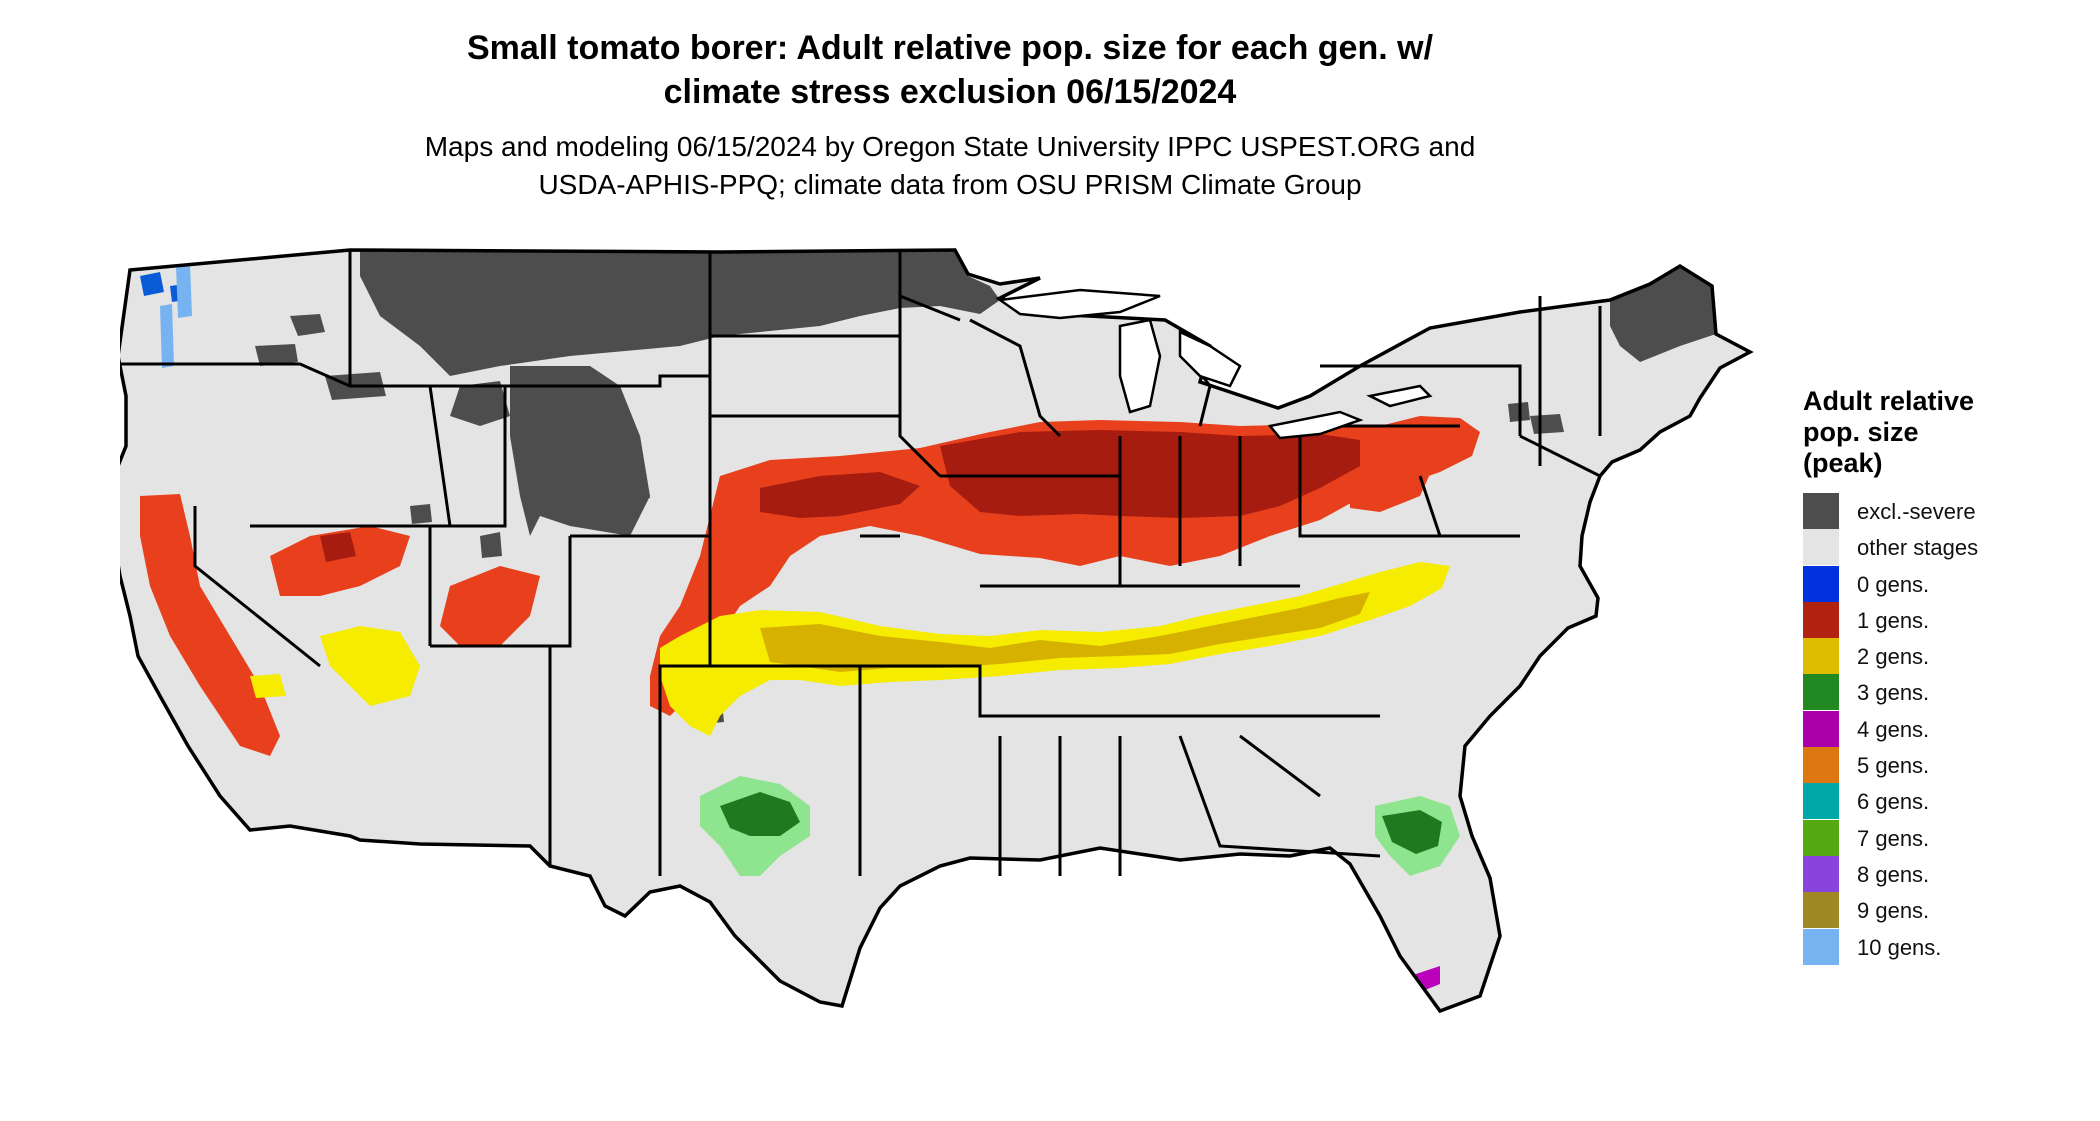 The image size is (2100, 1121). What do you see at coordinates (1080, 826) in the screenshot?
I see `three-generation-zone` at bounding box center [1080, 826].